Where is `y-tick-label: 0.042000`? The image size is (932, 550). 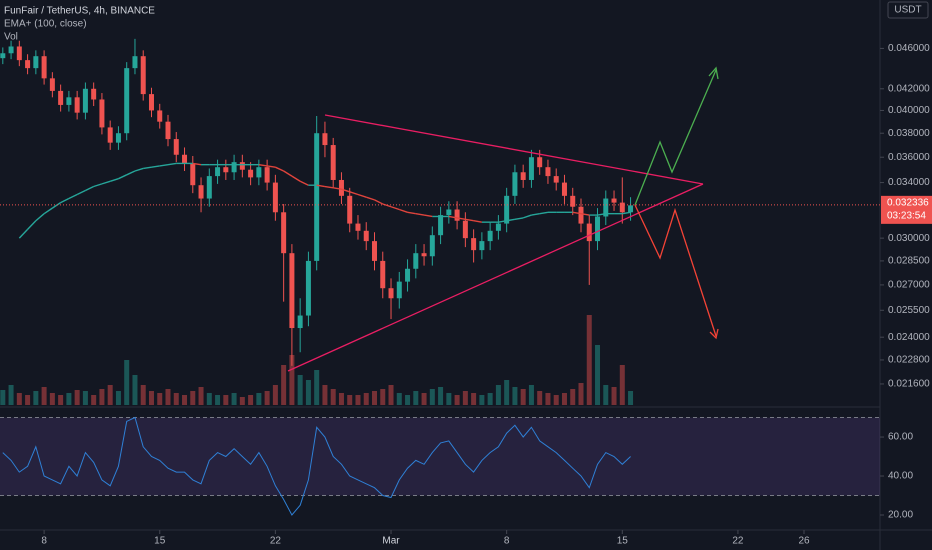 y-tick-label: 0.042000 is located at coordinates (909, 88).